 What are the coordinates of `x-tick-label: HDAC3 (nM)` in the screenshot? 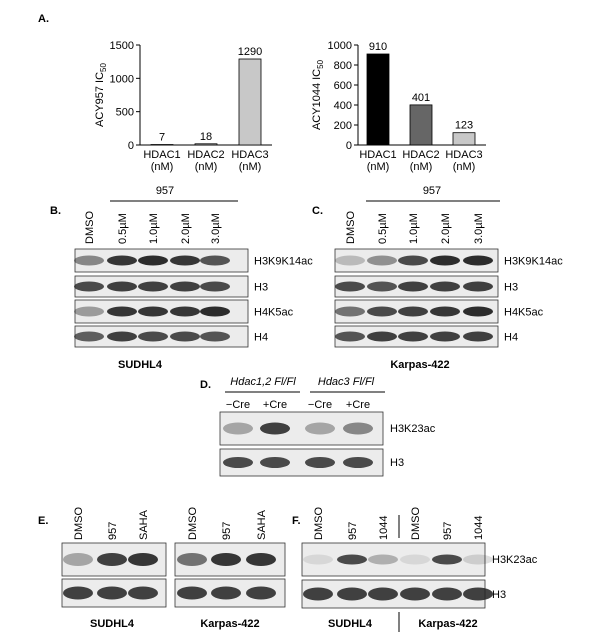 It's located at (463, 161).